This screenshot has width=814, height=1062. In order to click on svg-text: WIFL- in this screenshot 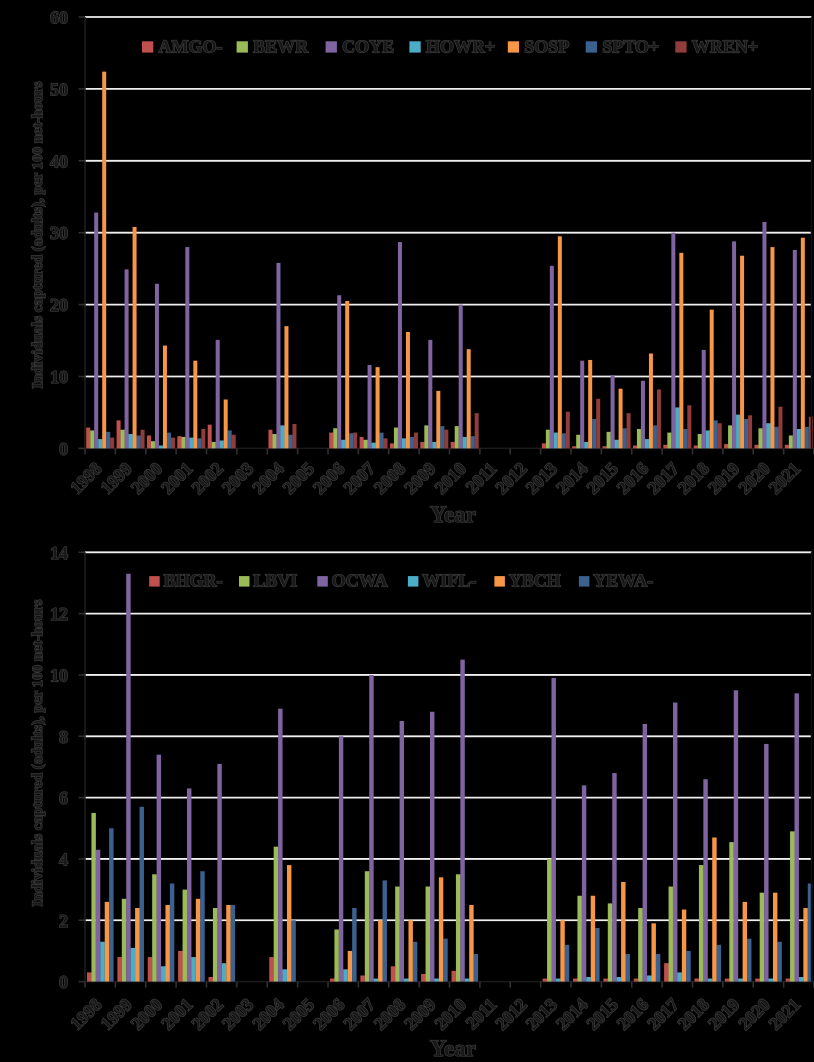, I will do `click(449, 581)`.